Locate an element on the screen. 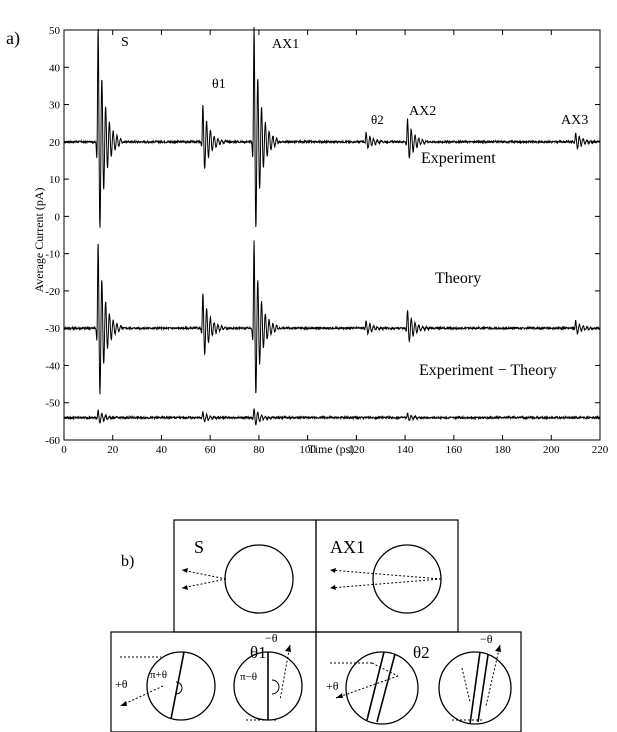 This screenshot has height=732, width=617. ray-inner-b is located at coordinates (466, 685).